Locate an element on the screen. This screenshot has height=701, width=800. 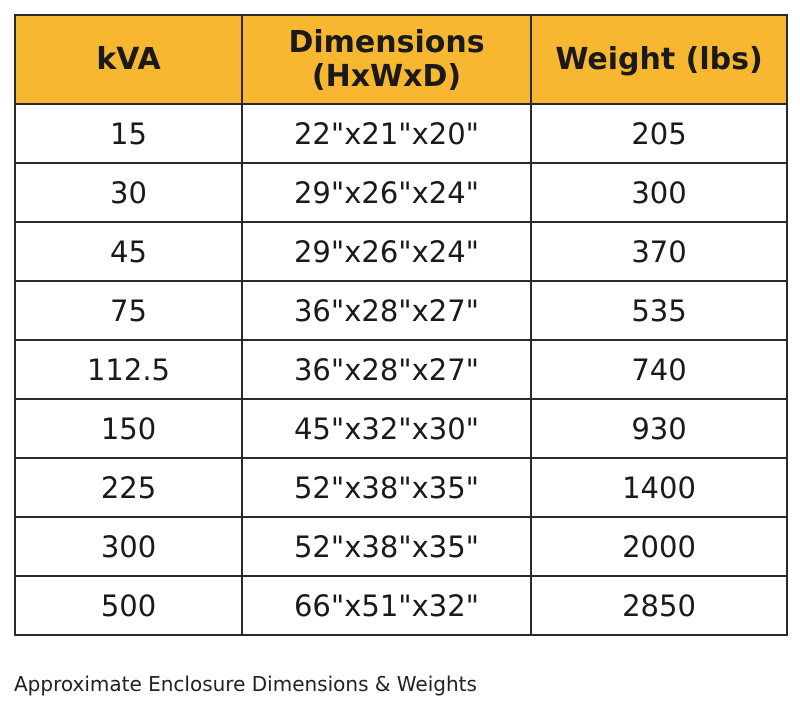
header-kva: kVA is located at coordinates (128, 59).